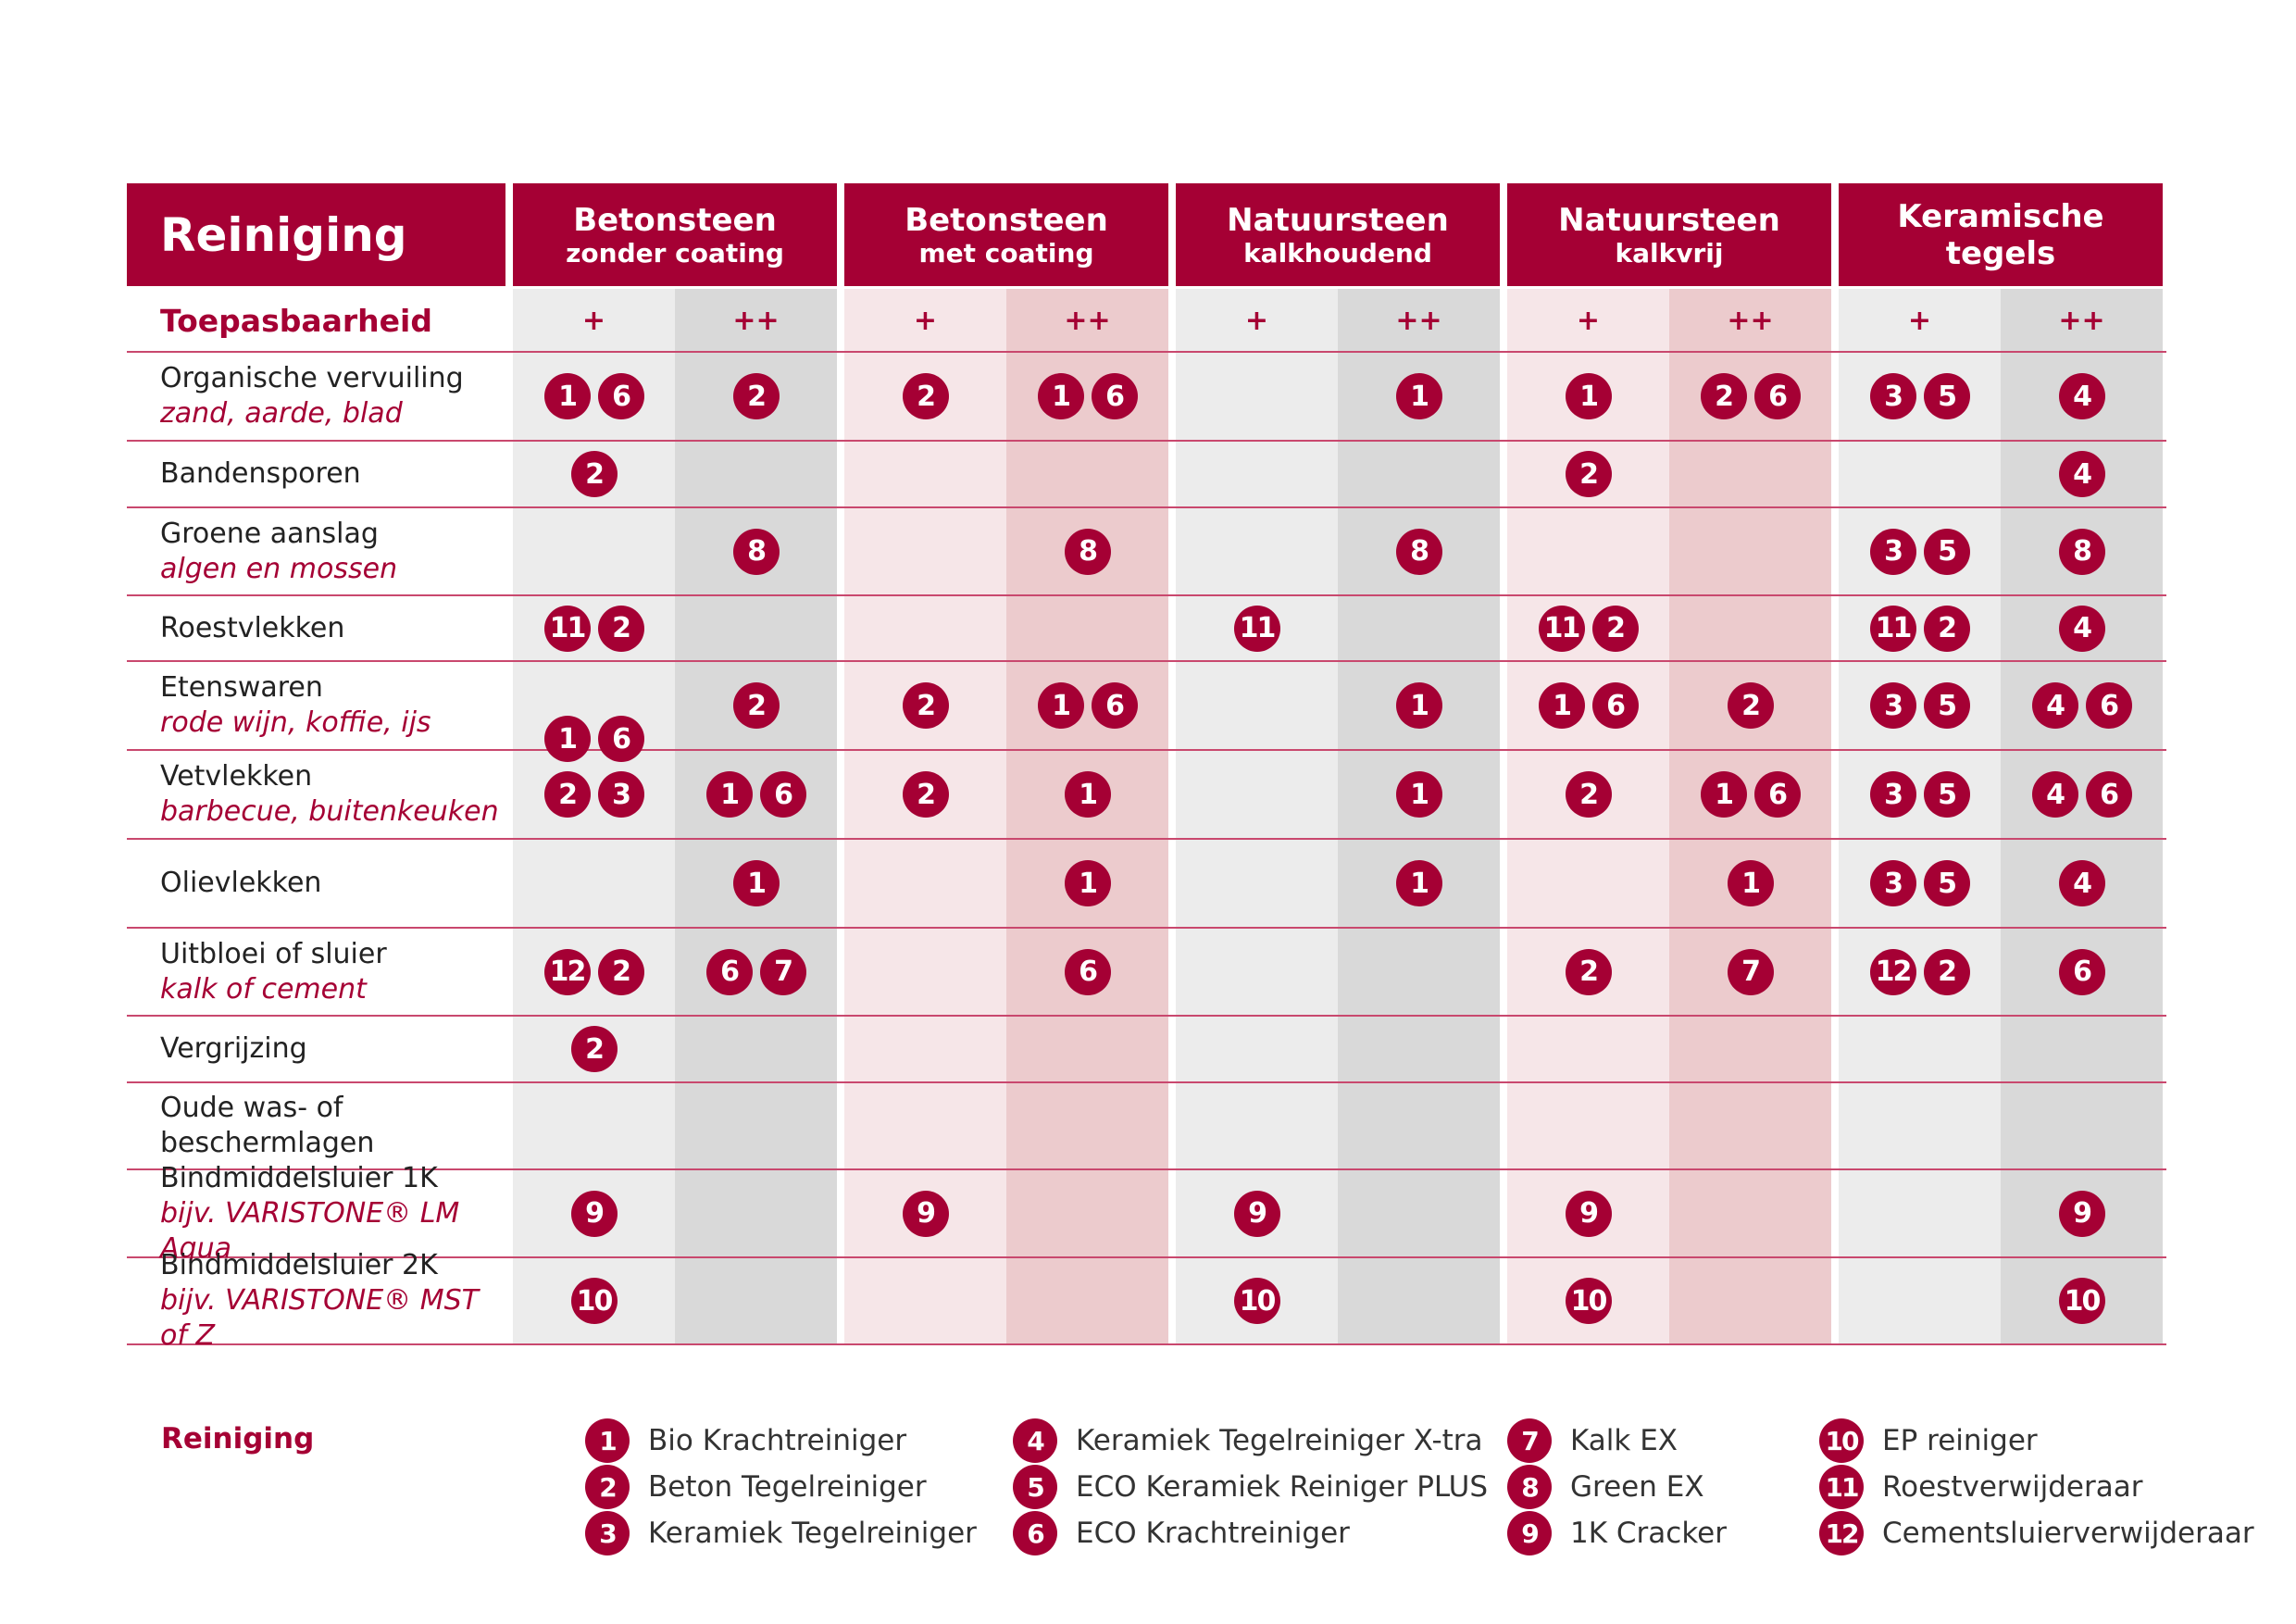 The width and height of the screenshot is (2296, 1624). Describe the element at coordinates (607, 1487) in the screenshot. I see `legend-badge: 2` at that location.